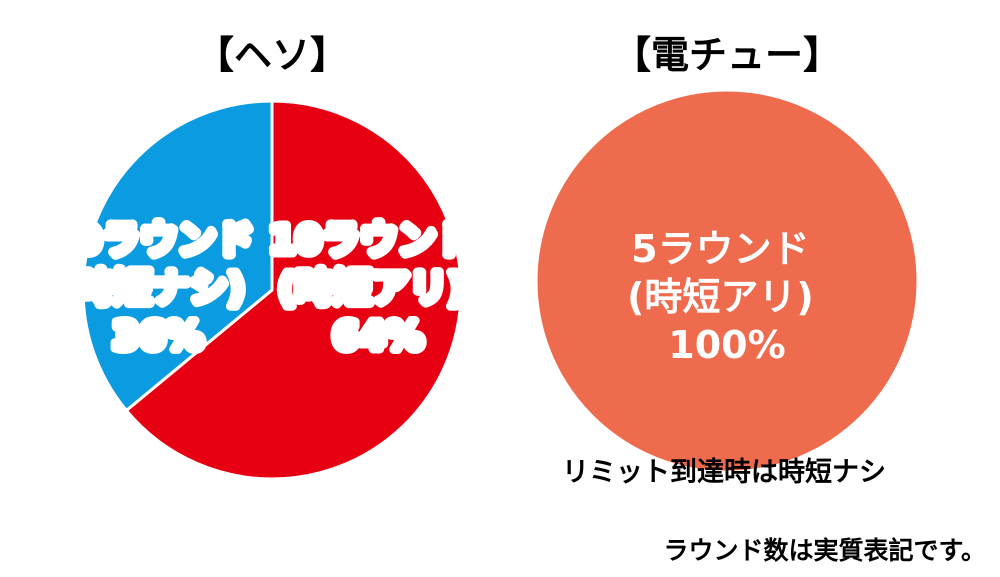 Image resolution: width=1000 pixels, height=577 pixels. What do you see at coordinates (371, 288) in the screenshot?
I see `heso-slice-jitan-ari-line-2: (時短アリ)` at bounding box center [371, 288].